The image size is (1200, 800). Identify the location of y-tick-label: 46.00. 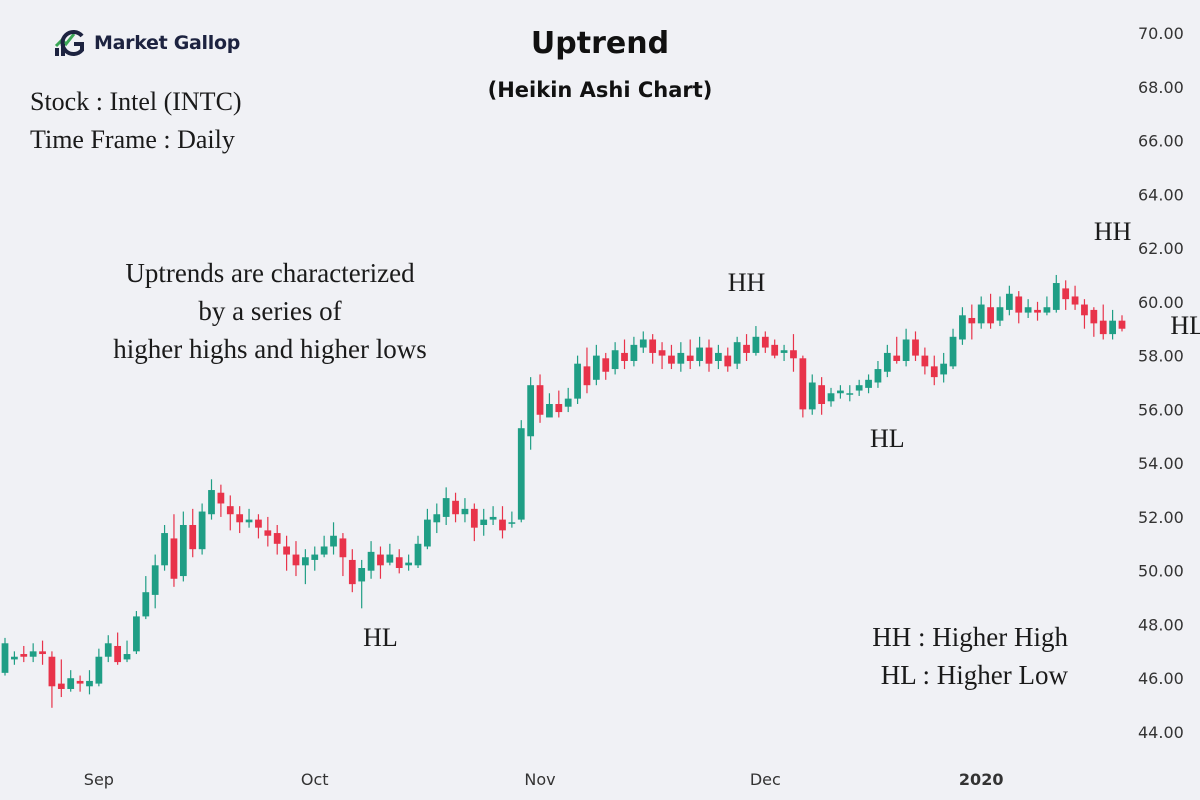
(1161, 678).